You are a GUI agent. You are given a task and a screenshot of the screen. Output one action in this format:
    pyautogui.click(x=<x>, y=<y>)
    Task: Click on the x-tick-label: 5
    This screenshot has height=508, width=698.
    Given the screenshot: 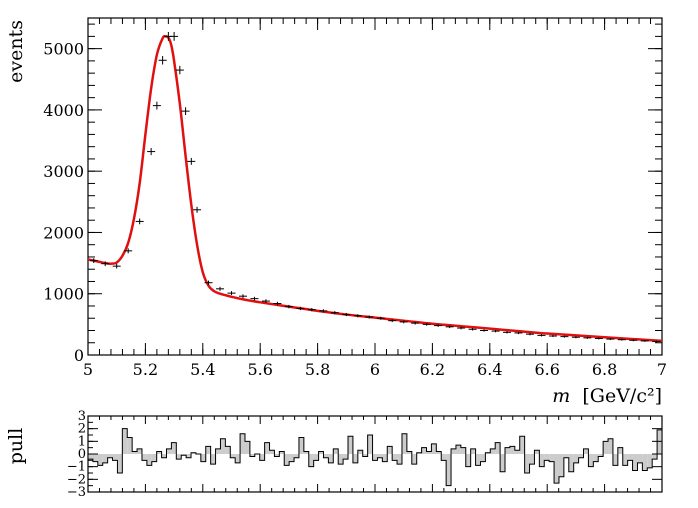 What is the action you would take?
    pyautogui.click(x=88, y=369)
    